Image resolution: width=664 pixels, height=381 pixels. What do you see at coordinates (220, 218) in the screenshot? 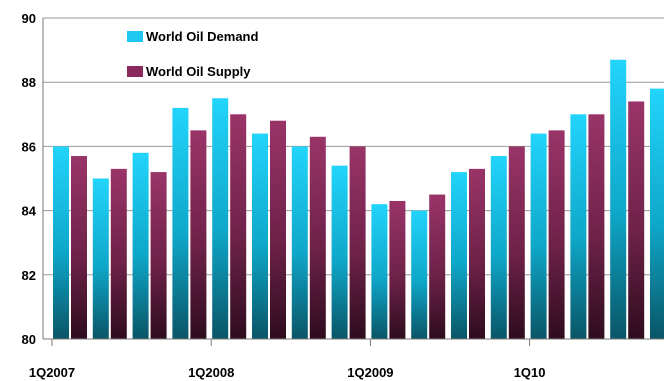
I see `bar-demand-1Q2008` at bounding box center [220, 218].